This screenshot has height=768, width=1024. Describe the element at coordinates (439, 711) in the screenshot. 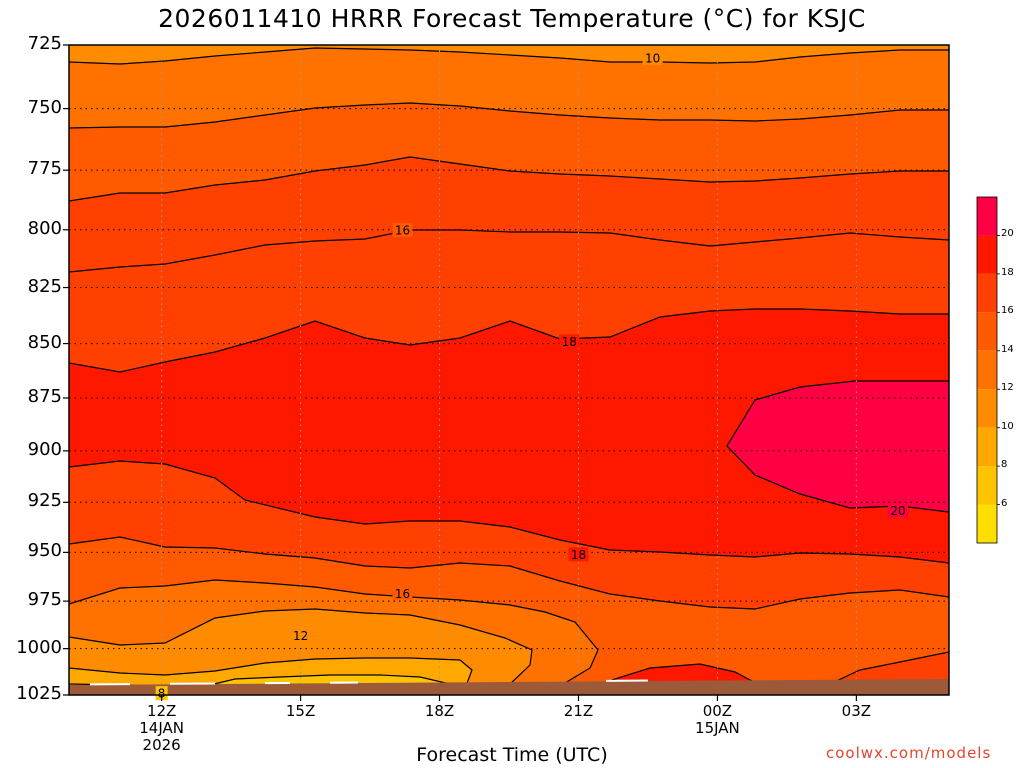

I see `x-tick-label: 18Z` at that location.